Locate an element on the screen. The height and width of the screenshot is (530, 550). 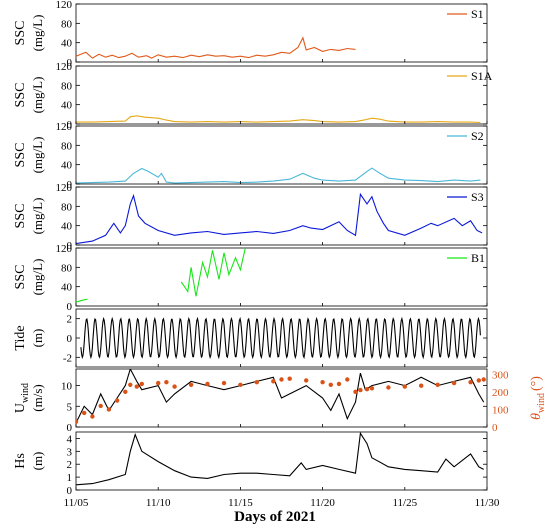
x-tick-label: 11/20 is located at coordinates (322, 503).